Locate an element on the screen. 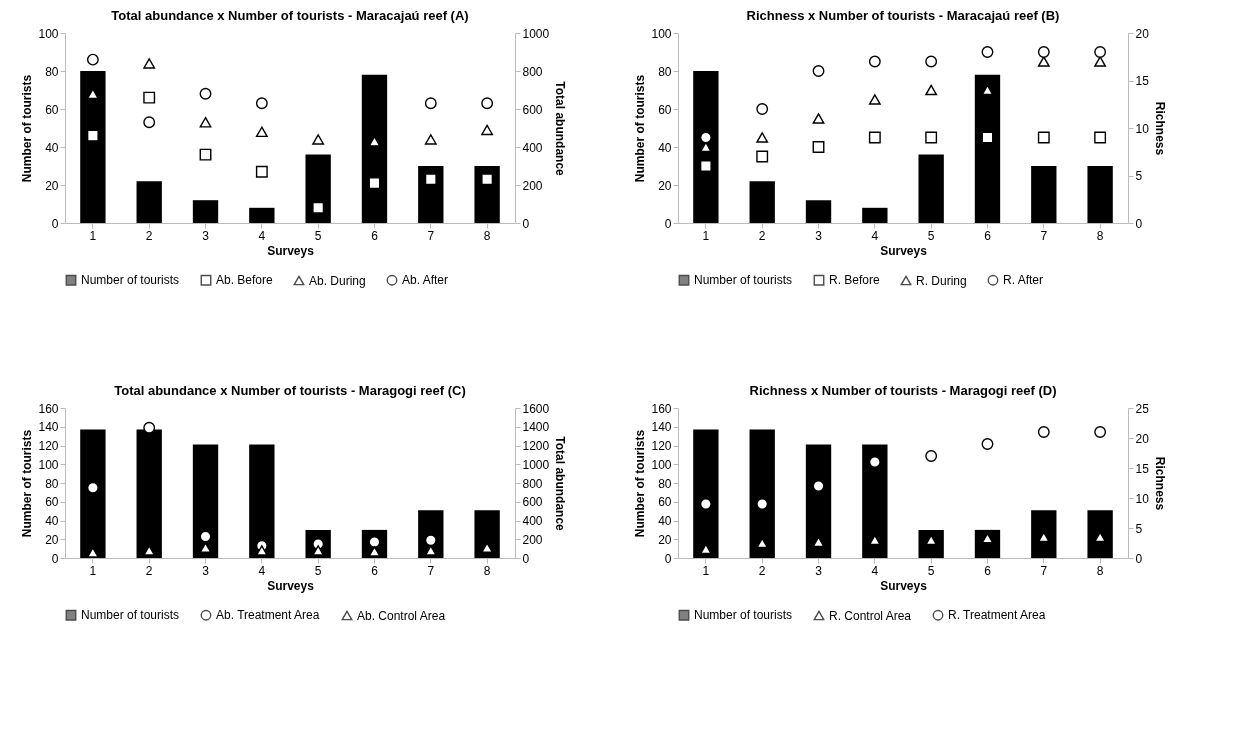 This screenshot has width=1234, height=756. legend-label: R. Treatment Area is located at coordinates (997, 615).